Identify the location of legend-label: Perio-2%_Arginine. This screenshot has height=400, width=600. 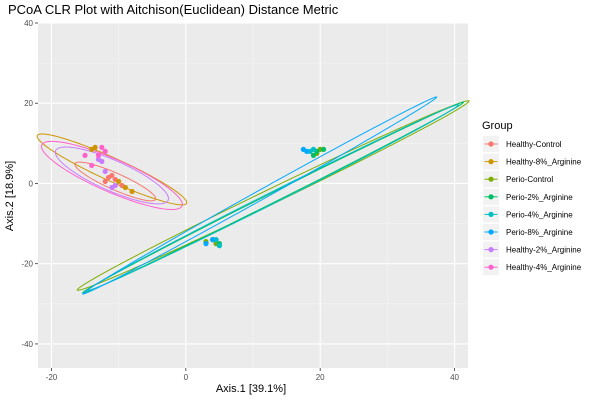
(539, 197).